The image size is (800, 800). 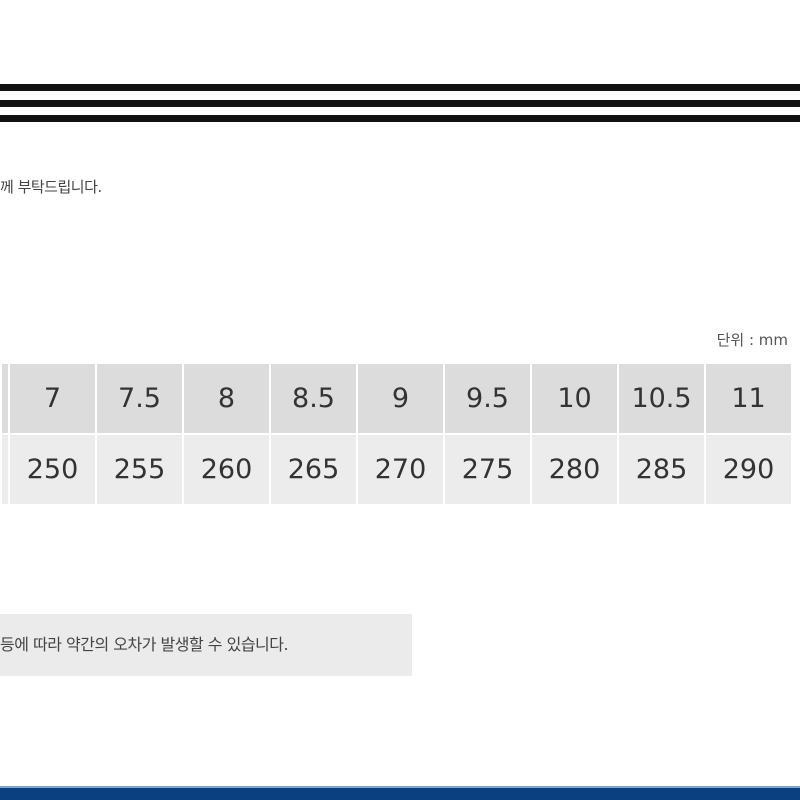 I want to click on size-row: 7 7.5 8 8.5 9 9.5 10 10.5 11, so click(x=396, y=398).